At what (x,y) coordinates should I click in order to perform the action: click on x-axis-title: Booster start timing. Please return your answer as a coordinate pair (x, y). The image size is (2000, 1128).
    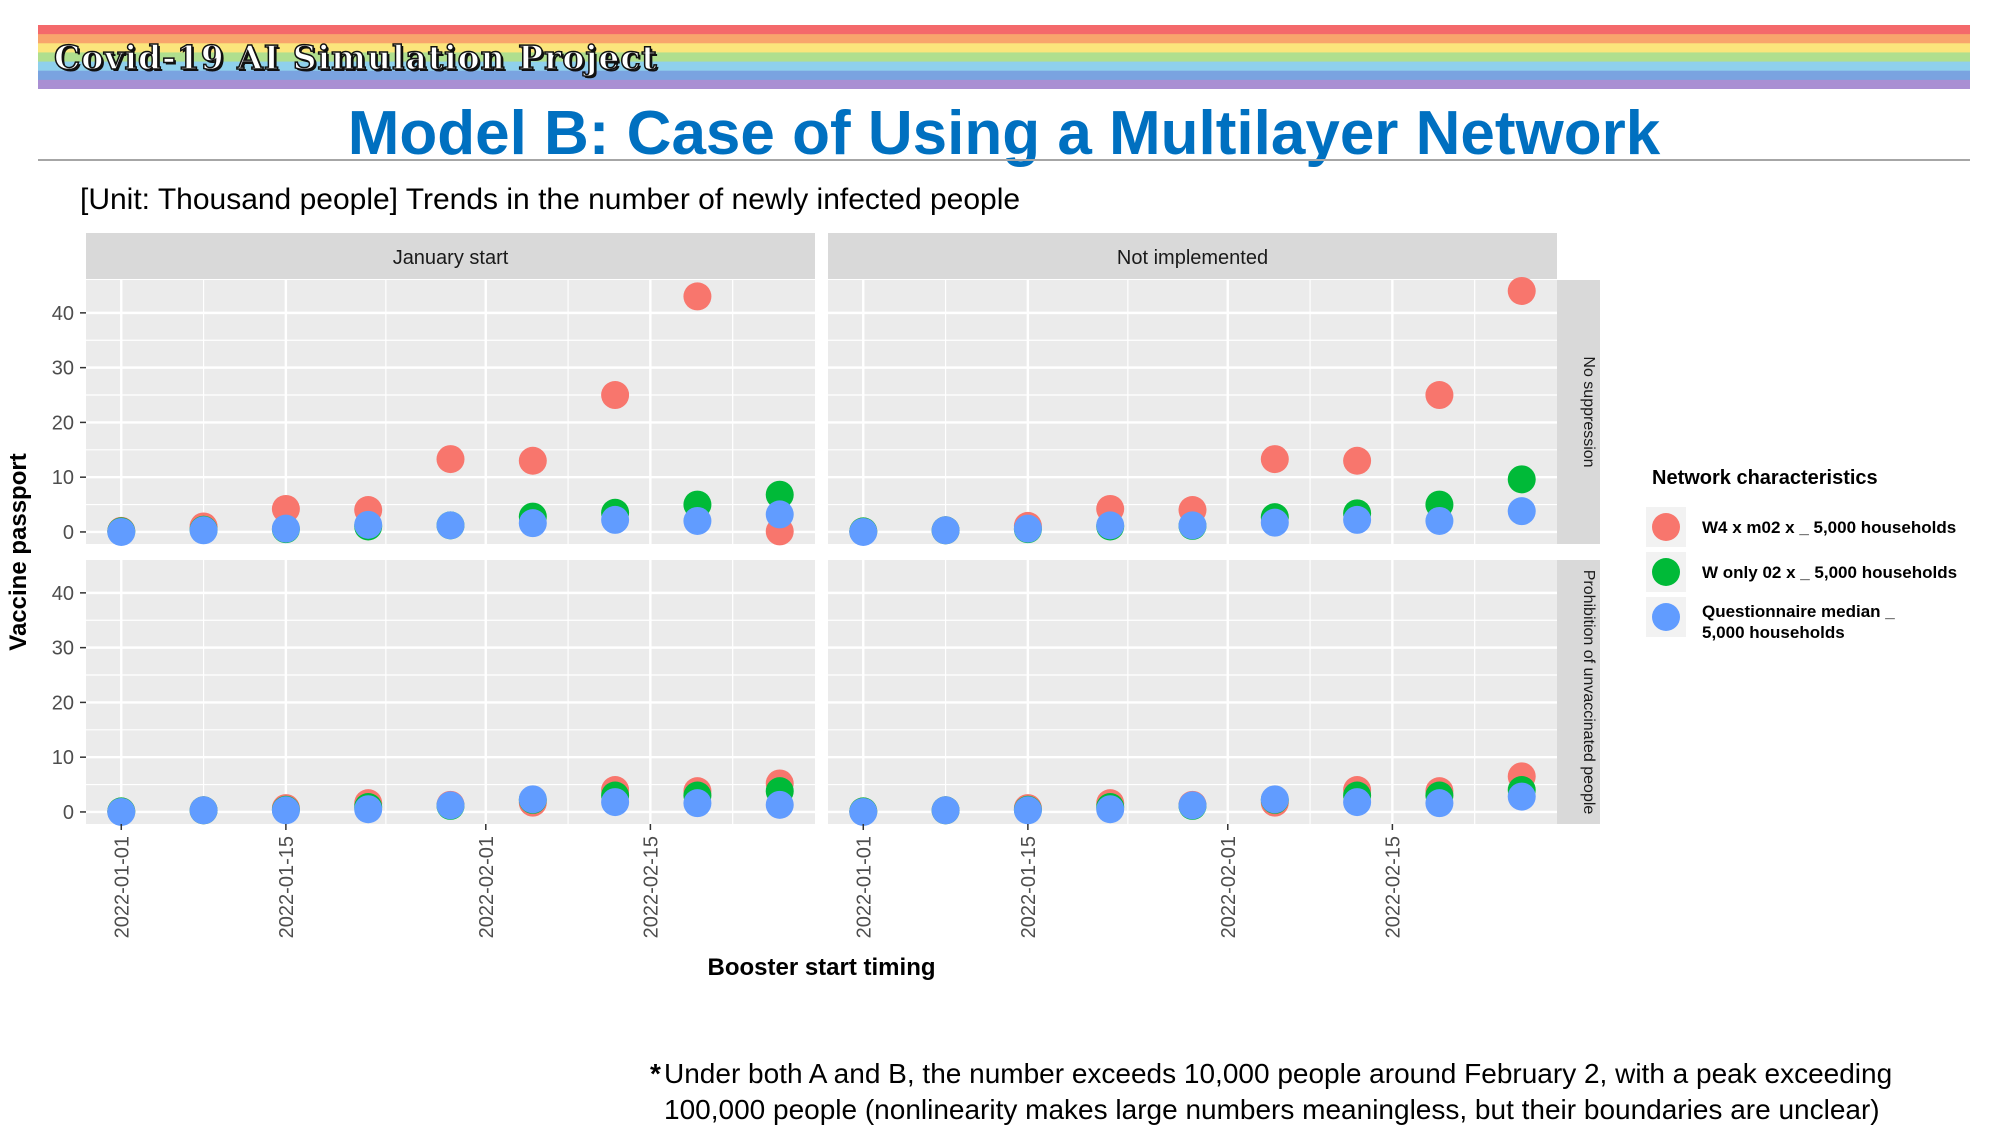
    Looking at the image, I should click on (821, 967).